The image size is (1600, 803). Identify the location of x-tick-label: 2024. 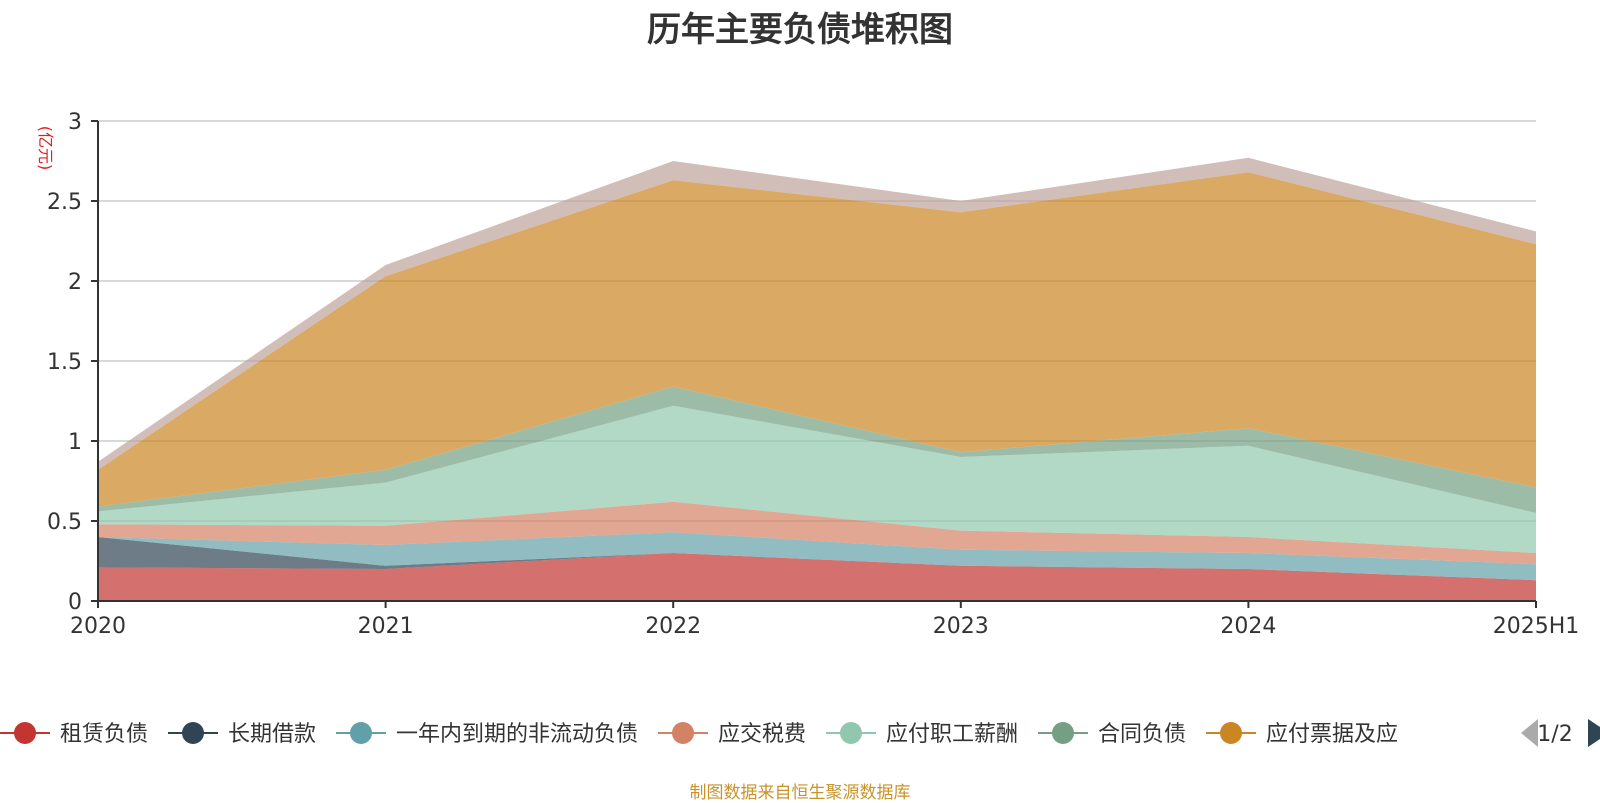
(1248, 626).